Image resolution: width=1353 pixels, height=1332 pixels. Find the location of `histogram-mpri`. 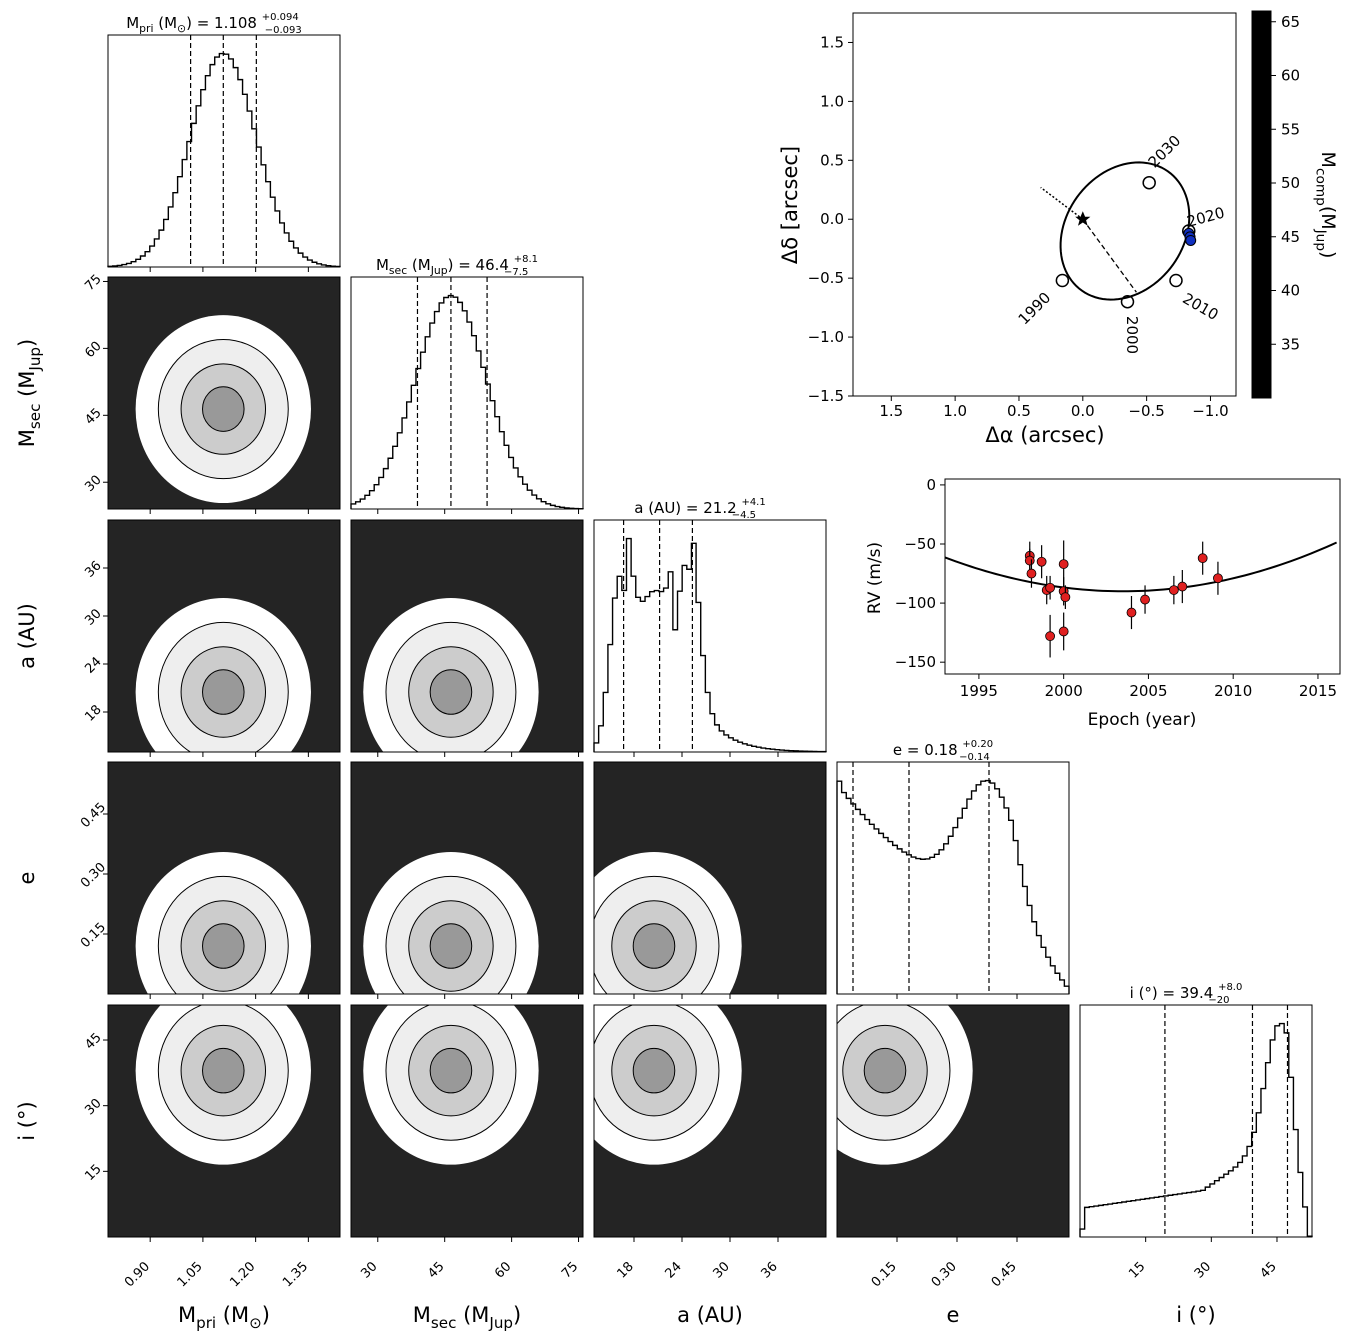

histogram-mpri is located at coordinates (224, 160).